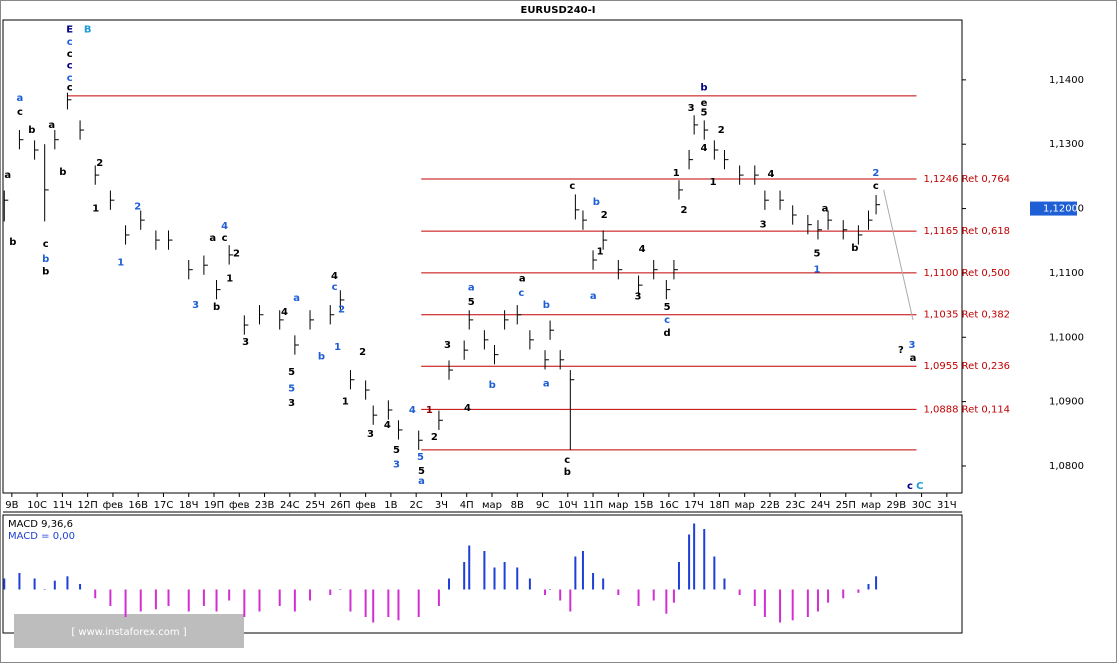 This screenshot has width=1117, height=663. Describe the element at coordinates (120, 263) in the screenshot. I see `wave-label: 1` at that location.